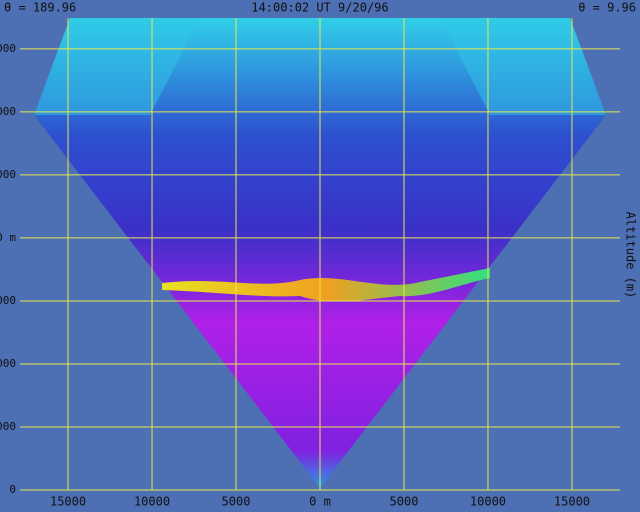 The width and height of the screenshot is (640, 512). Describe the element at coordinates (40, 8) in the screenshot. I see `header-left: θ = 189.96` at that location.